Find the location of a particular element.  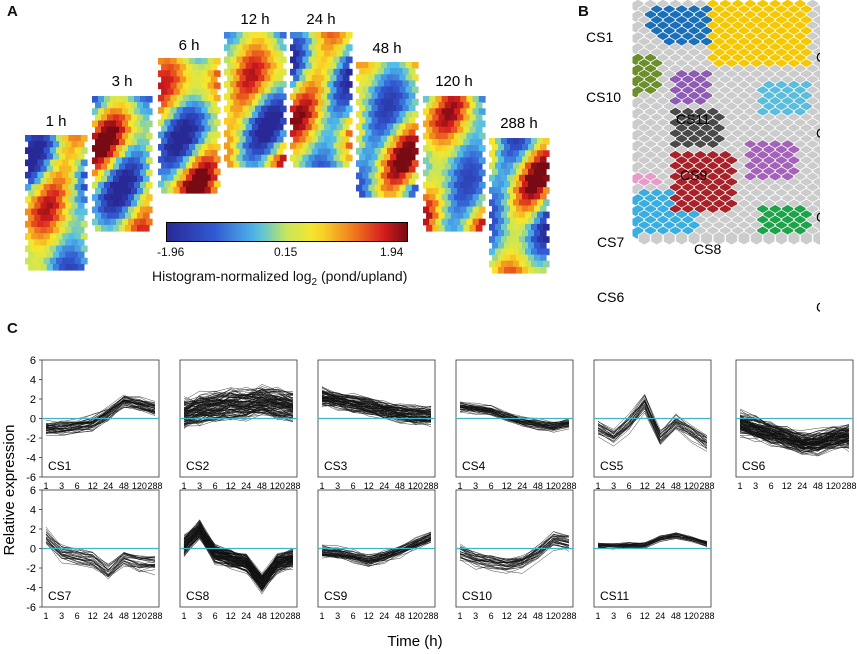

subplot-name: CS6 is located at coordinates (754, 466).